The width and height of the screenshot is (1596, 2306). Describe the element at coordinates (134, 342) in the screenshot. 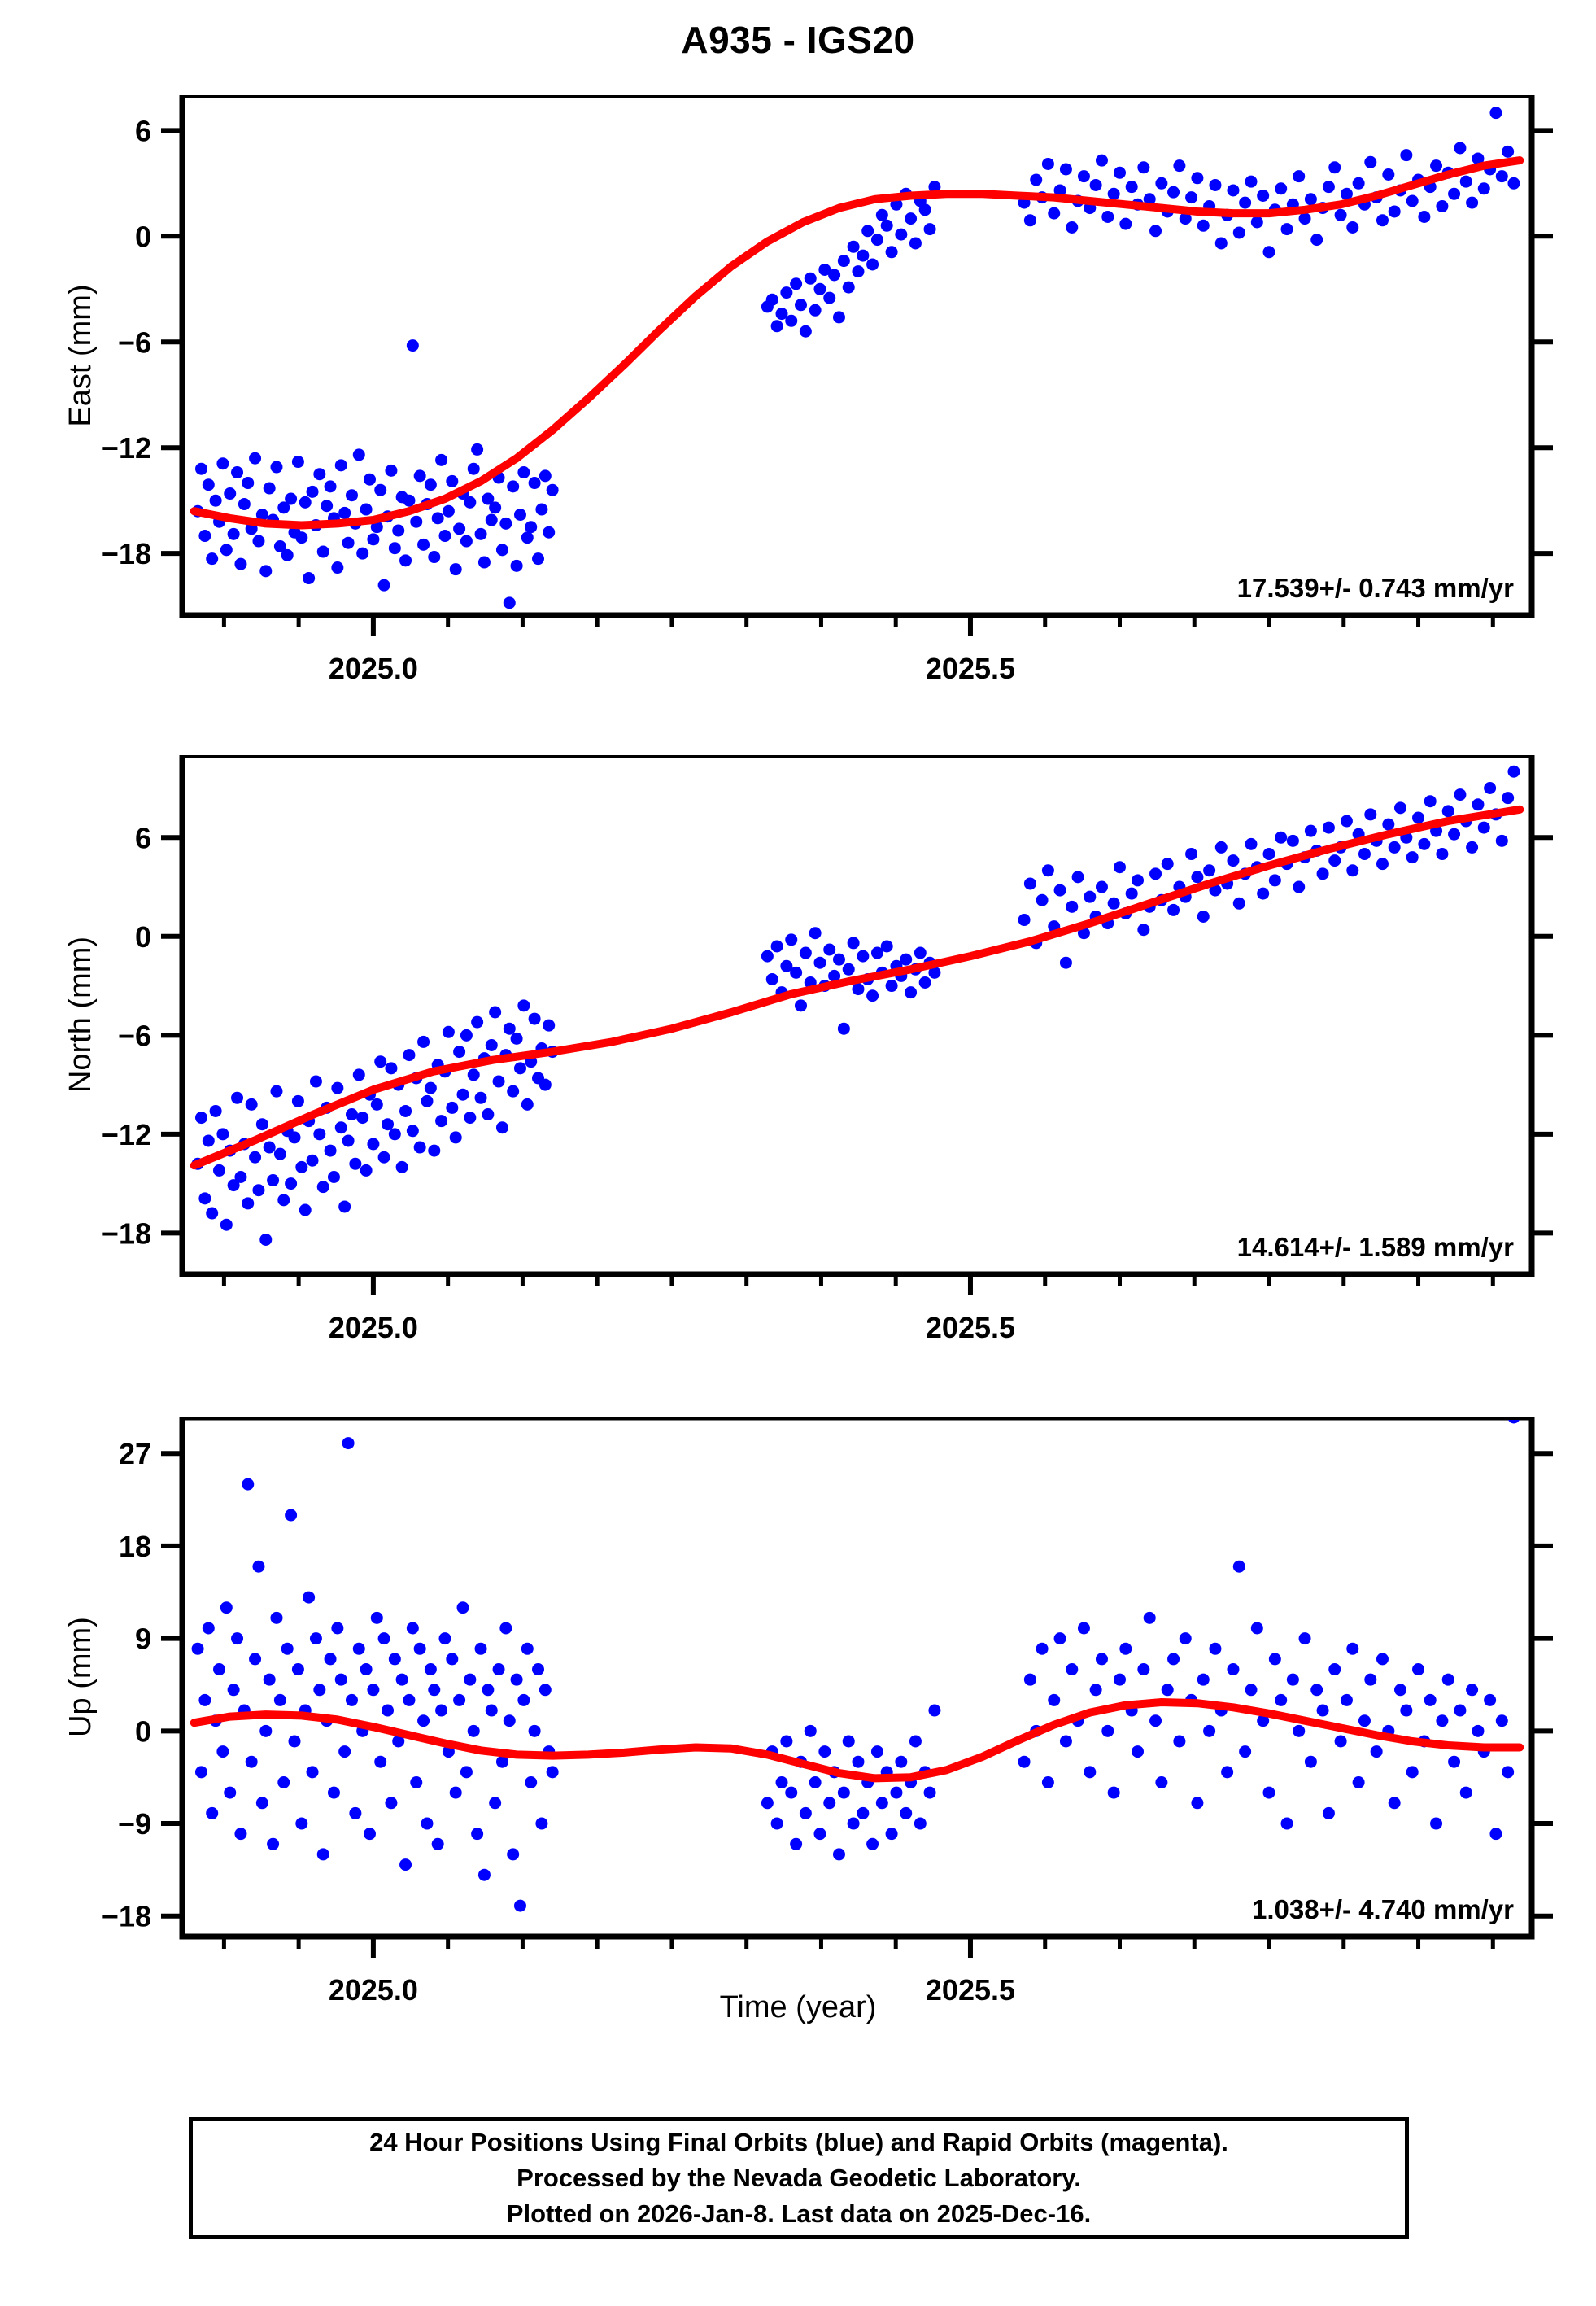

I see `y-tick-label: −6` at that location.